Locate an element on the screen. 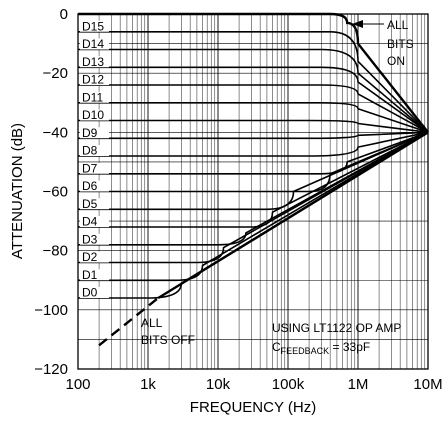  curve-label-text: D10 is located at coordinates (93, 115).